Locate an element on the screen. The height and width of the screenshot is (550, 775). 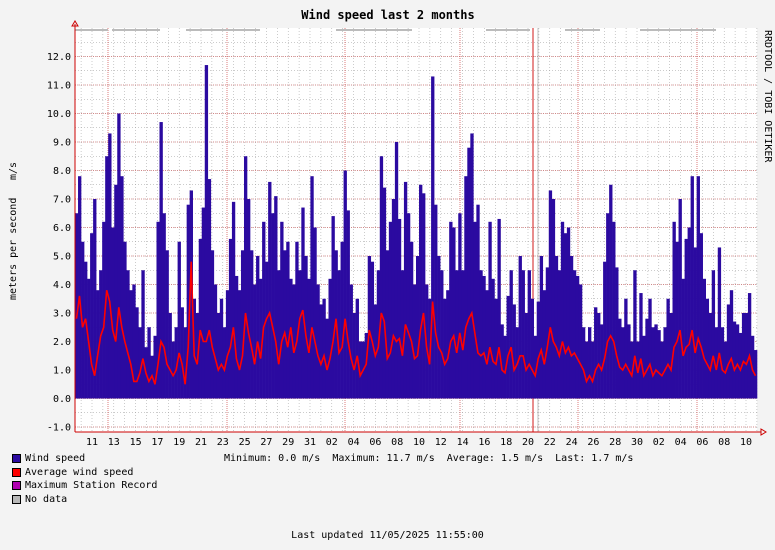
x-tick-label: 23 is located at coordinates (223, 442).